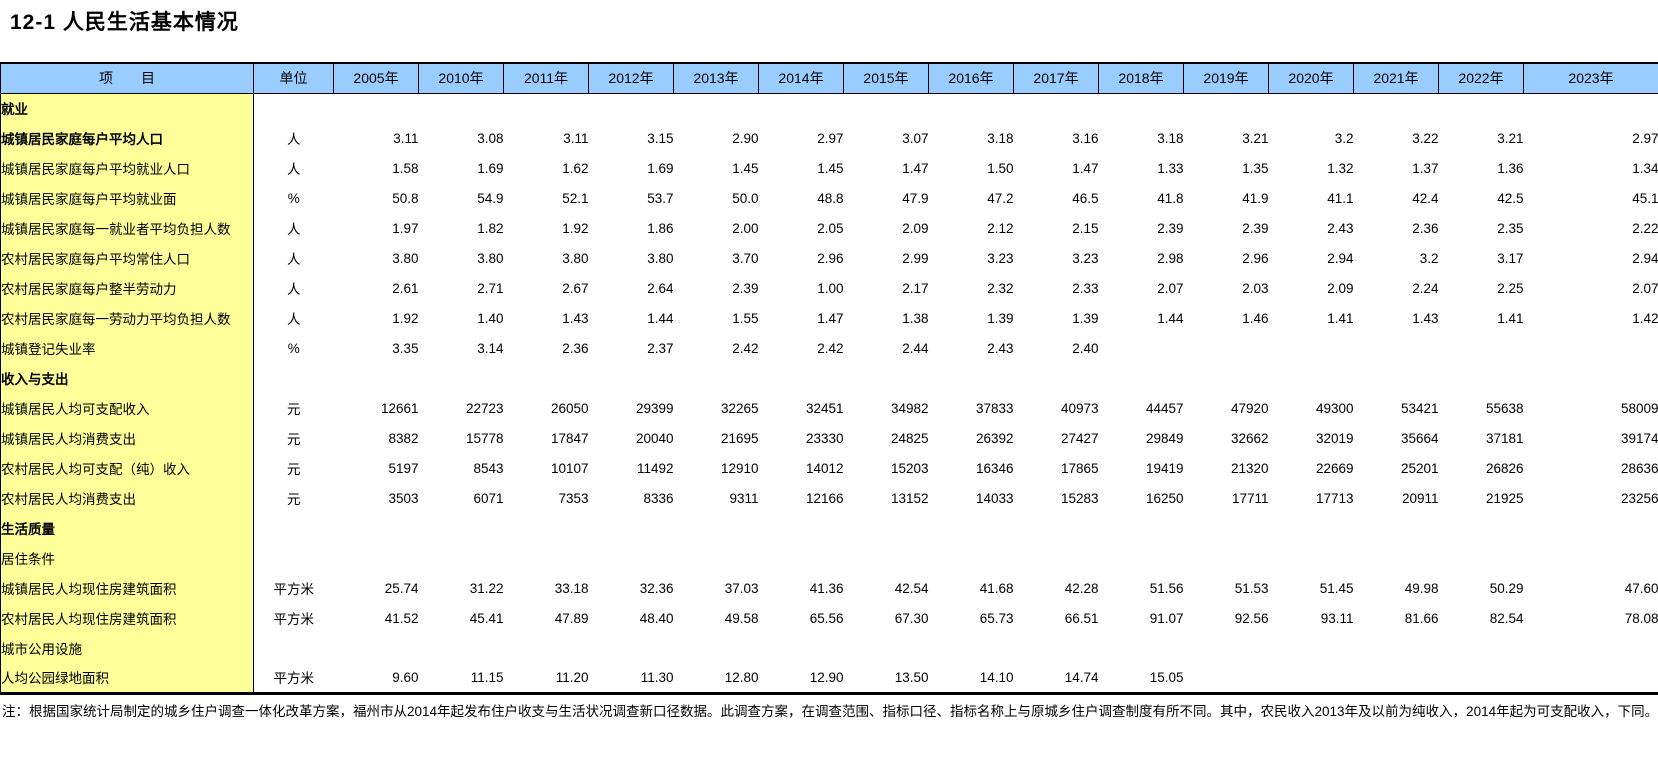  Describe the element at coordinates (1164, 438) in the screenshot. I see `value-cell: 29849` at that location.